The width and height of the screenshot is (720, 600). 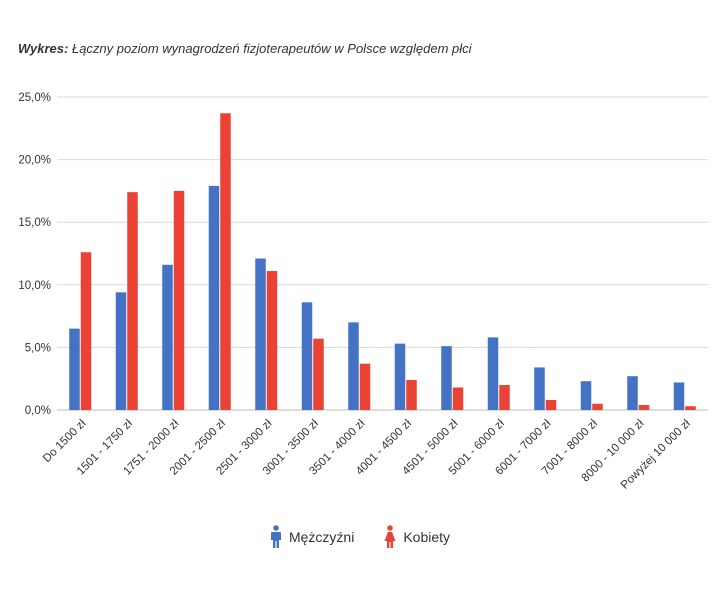 I want to click on legend-label-men: Mężczyźni, so click(x=321, y=537).